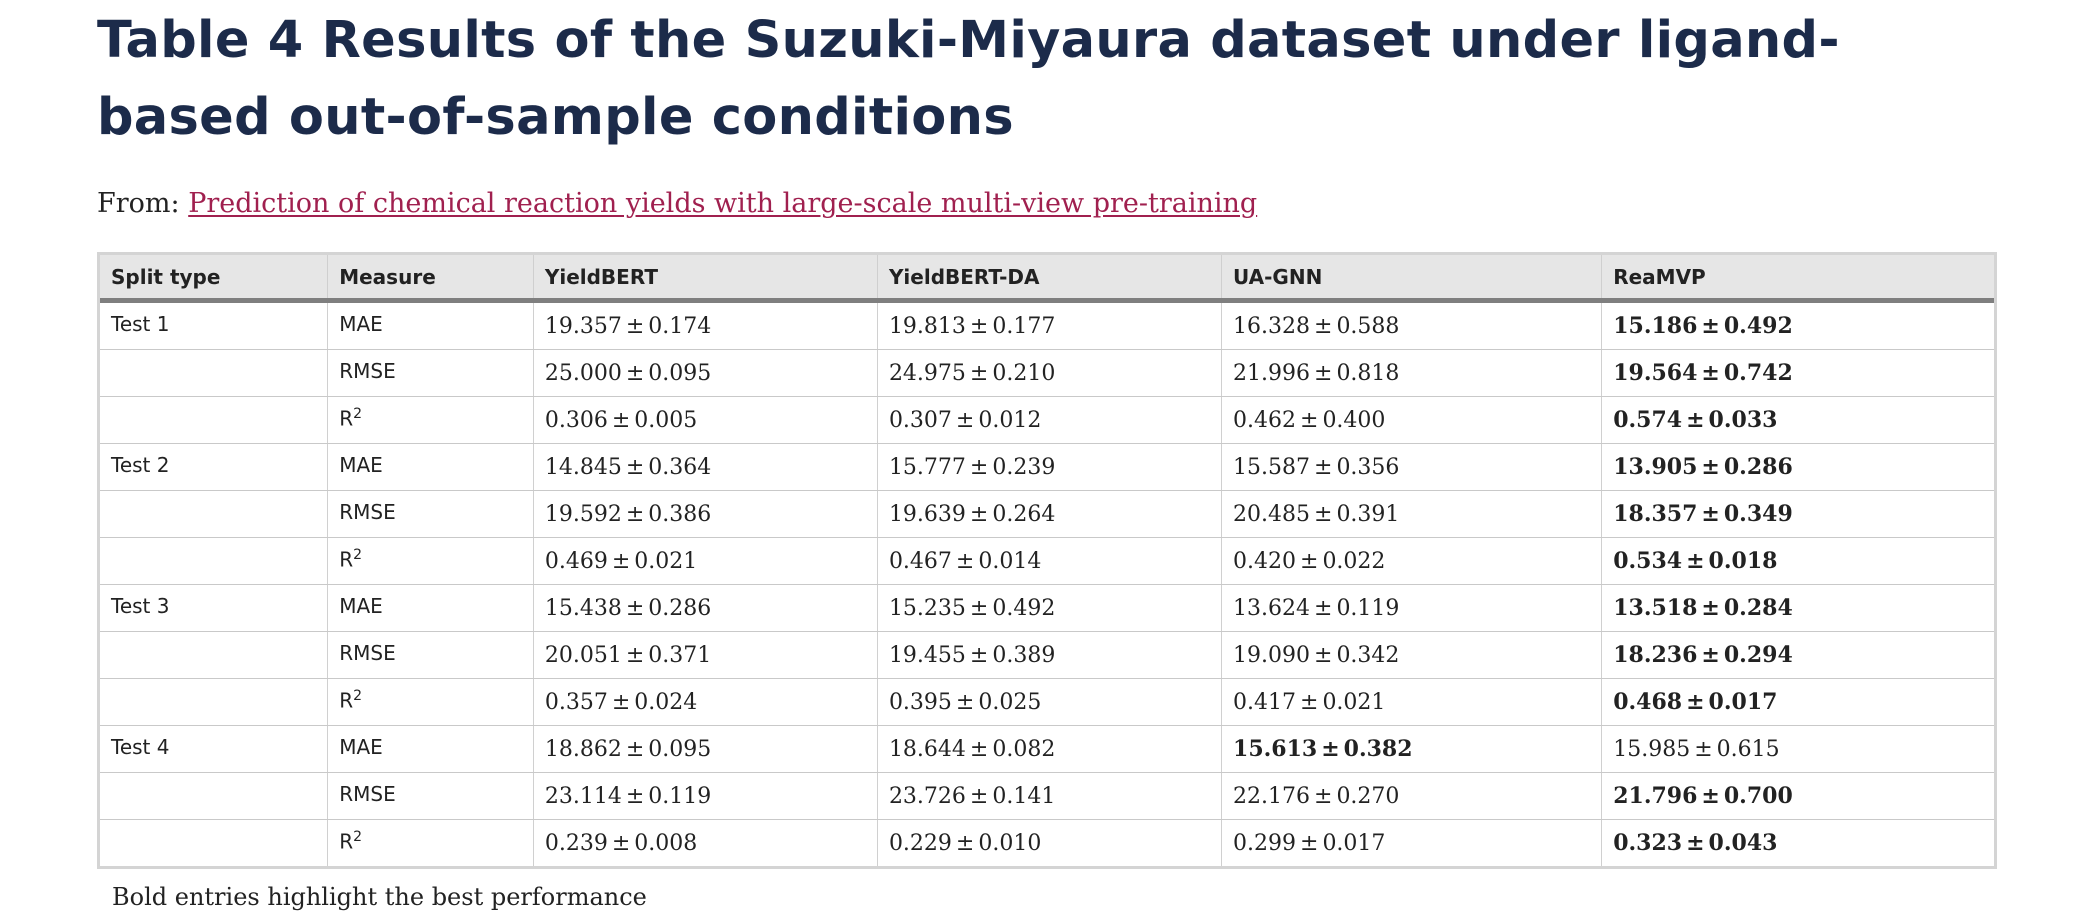 This screenshot has height=912, width=2100. I want to click on std-value: 0.371, so click(680, 655).